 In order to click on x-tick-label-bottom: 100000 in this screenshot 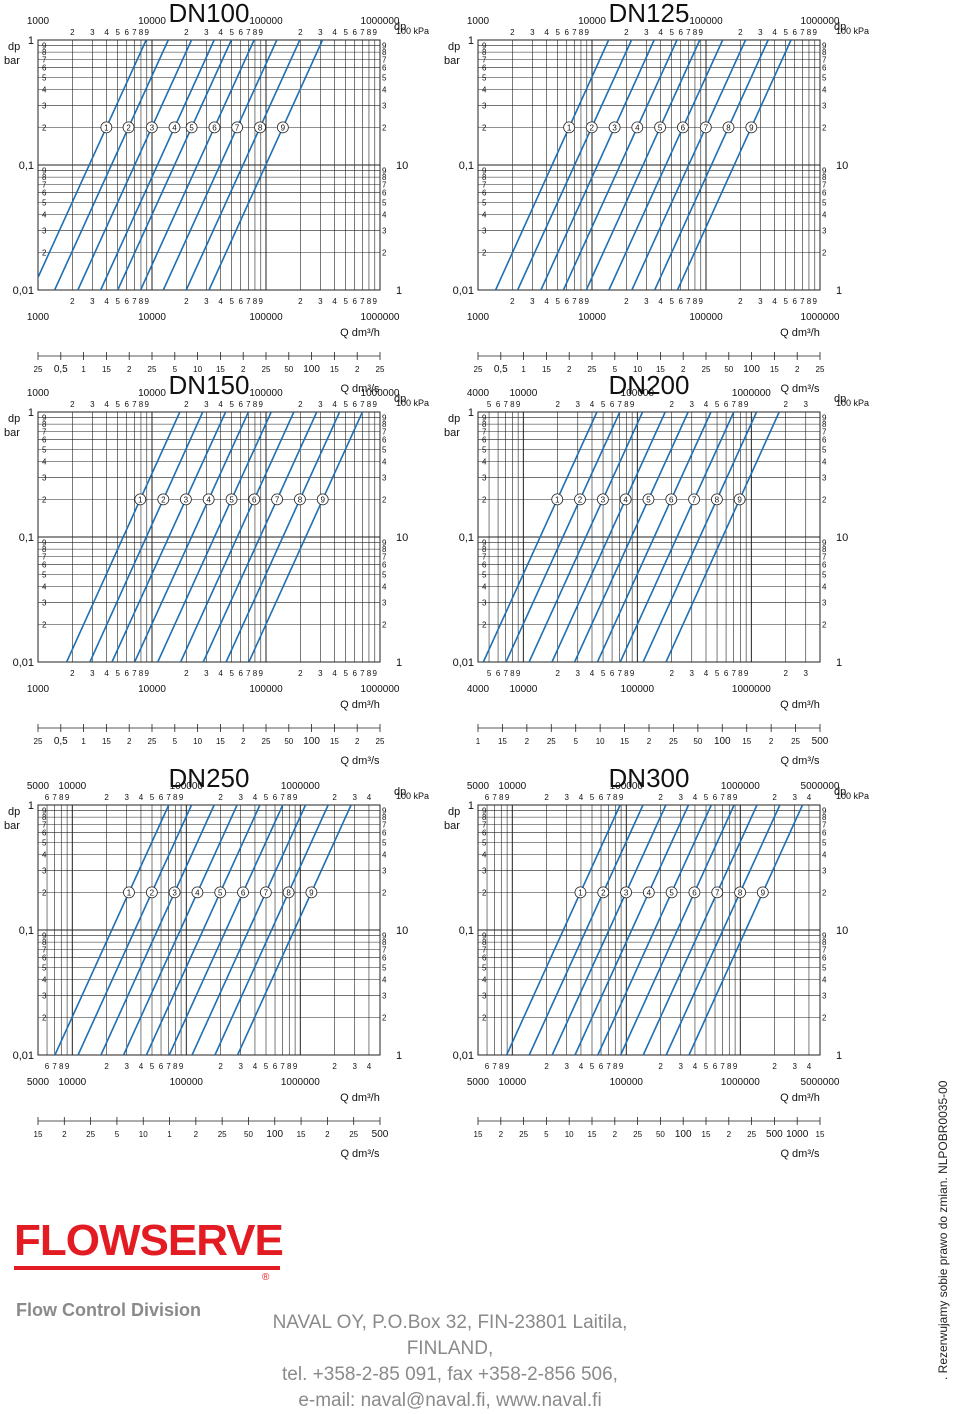, I will do `click(266, 317)`.